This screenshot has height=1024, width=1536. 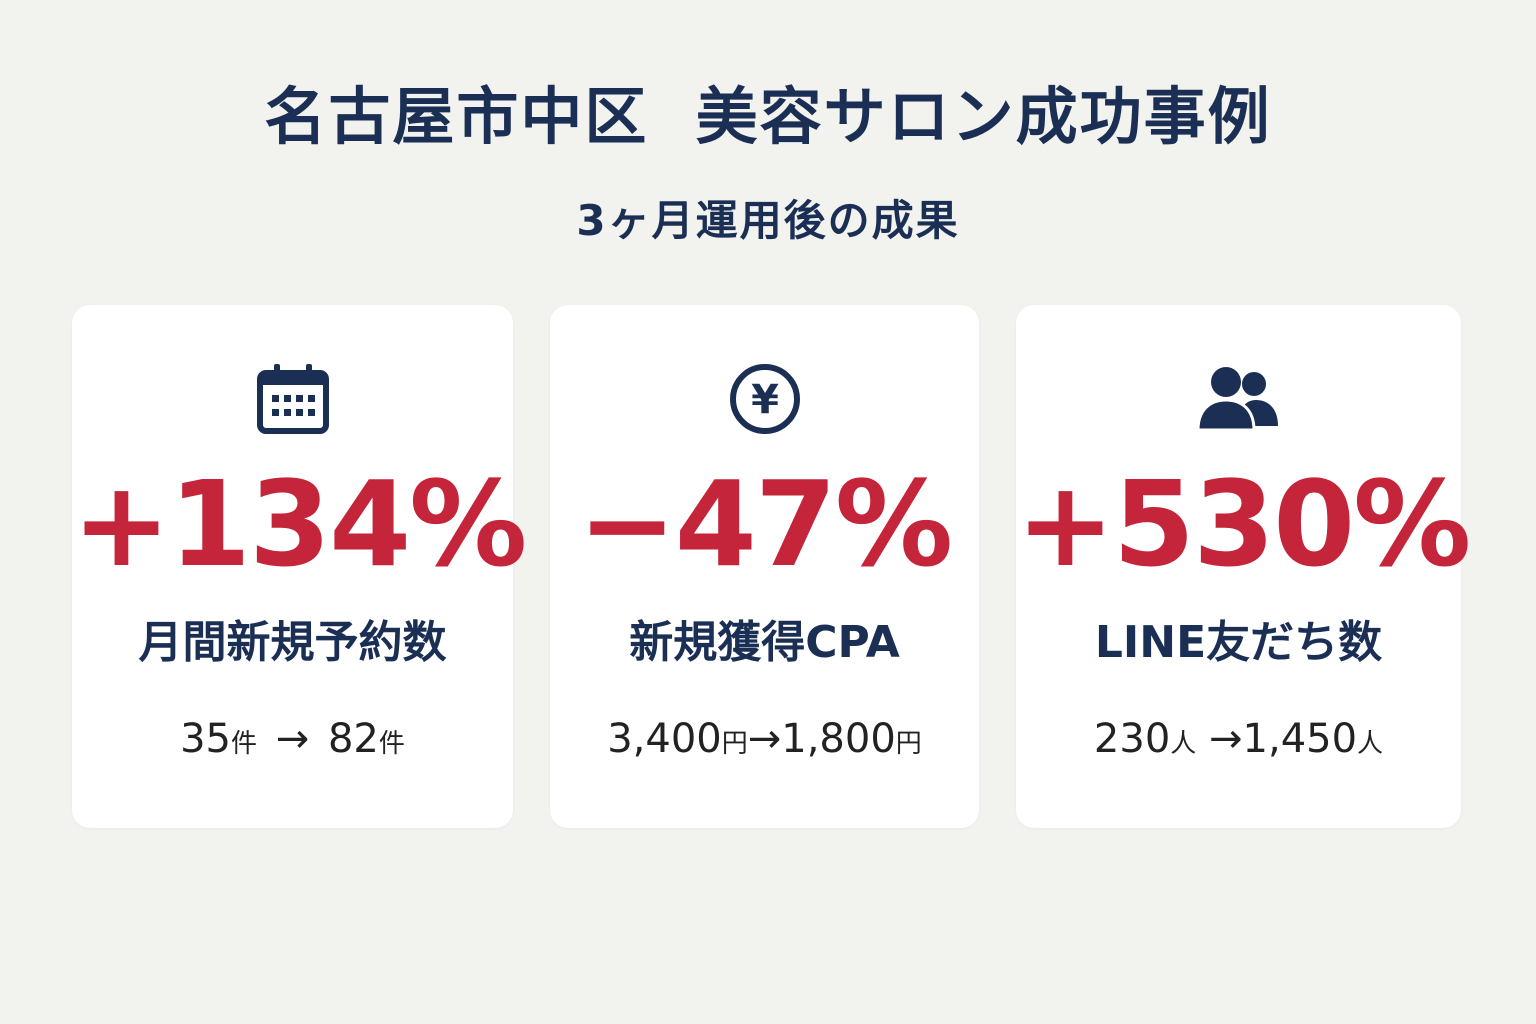 I want to click on cpa-before-after: 3,400円→1,800円, so click(x=764, y=739).